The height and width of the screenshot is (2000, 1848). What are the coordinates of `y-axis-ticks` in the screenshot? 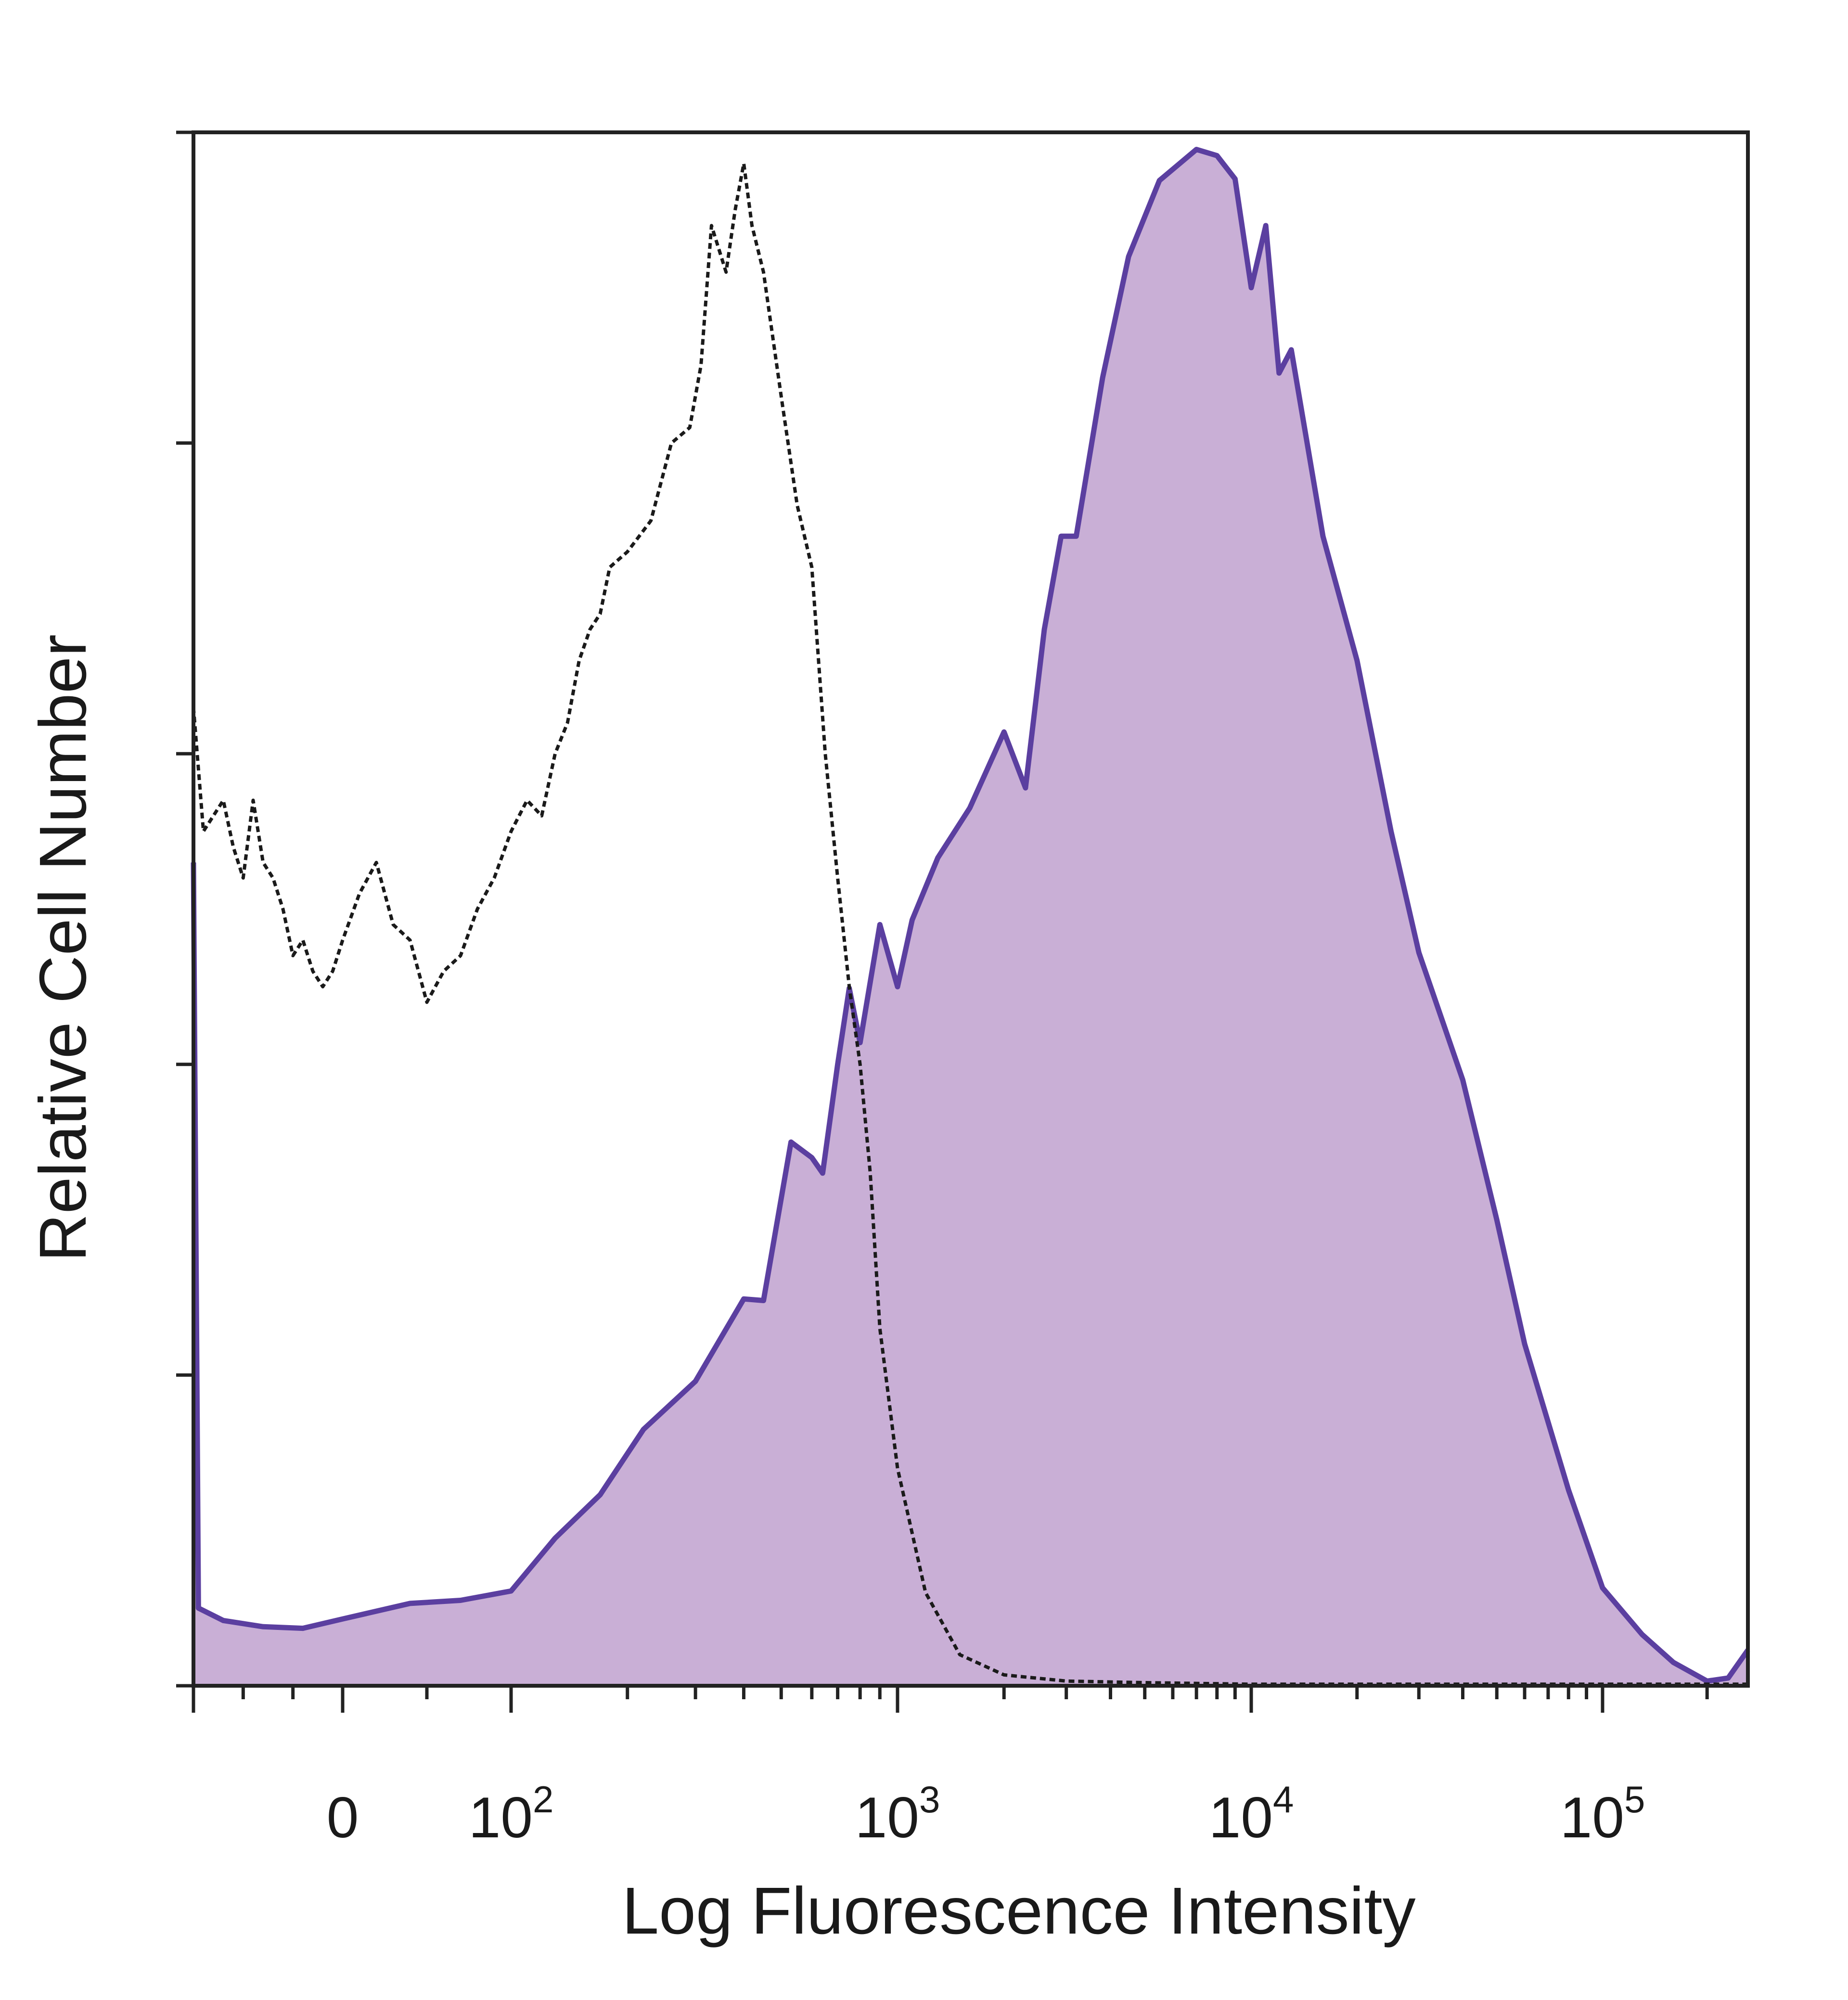 It's located at (184, 909).